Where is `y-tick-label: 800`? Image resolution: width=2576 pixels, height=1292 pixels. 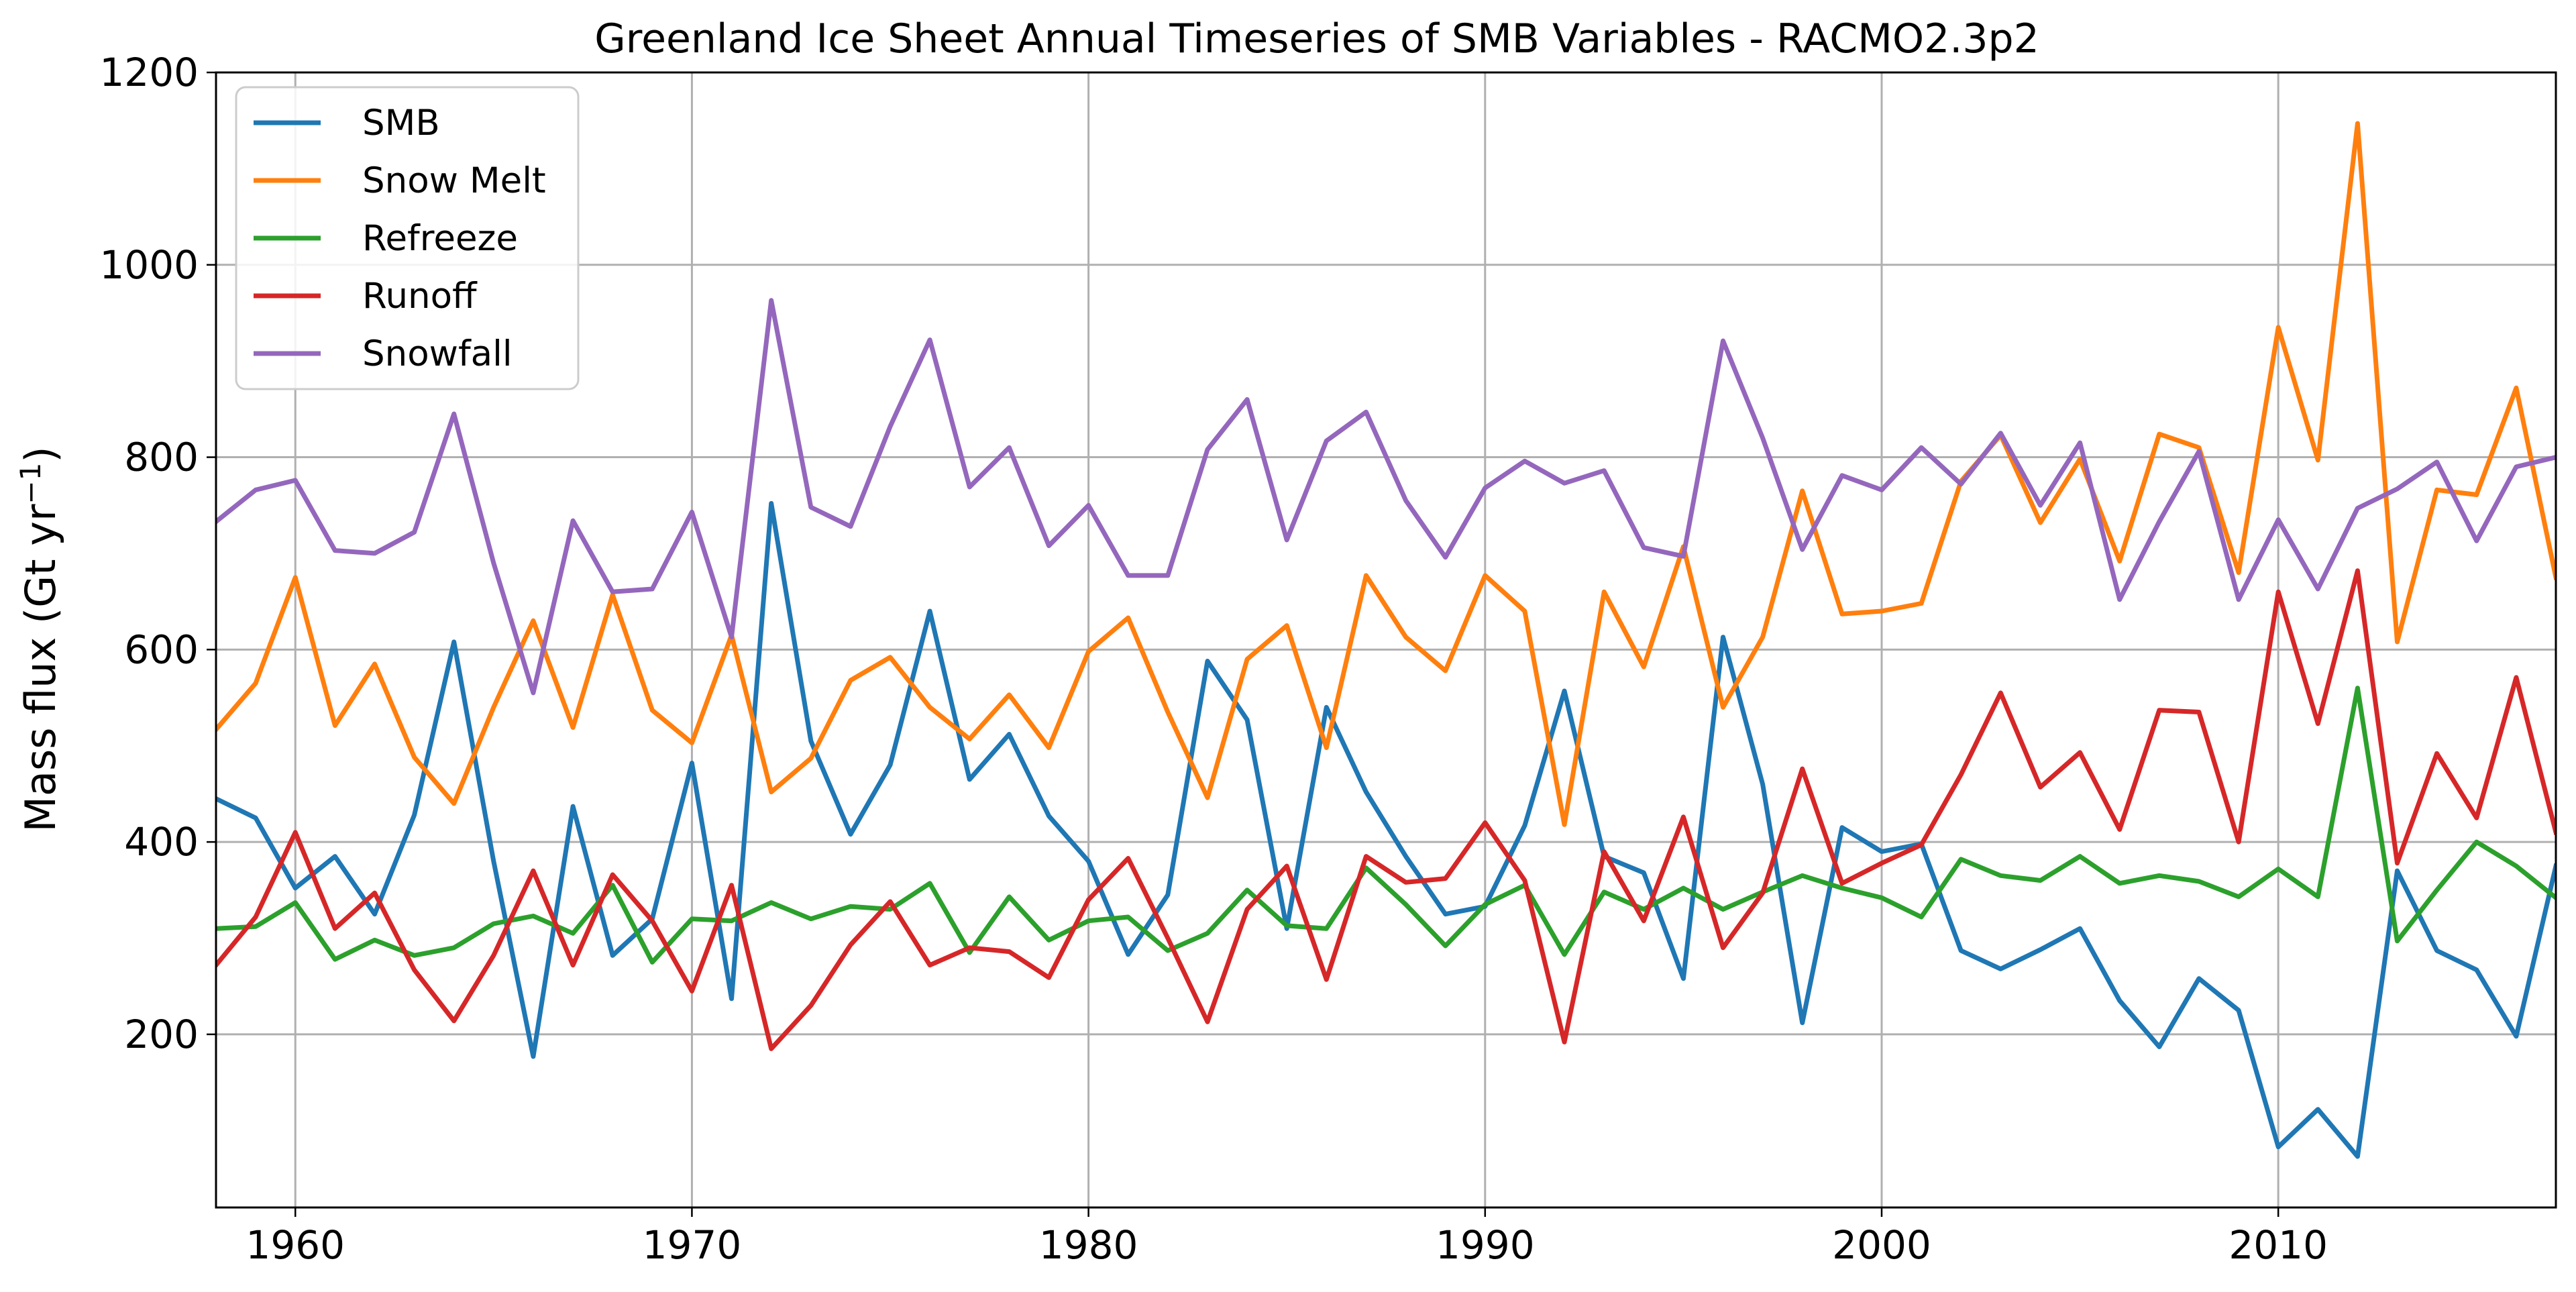 y-tick-label: 800 is located at coordinates (161, 457).